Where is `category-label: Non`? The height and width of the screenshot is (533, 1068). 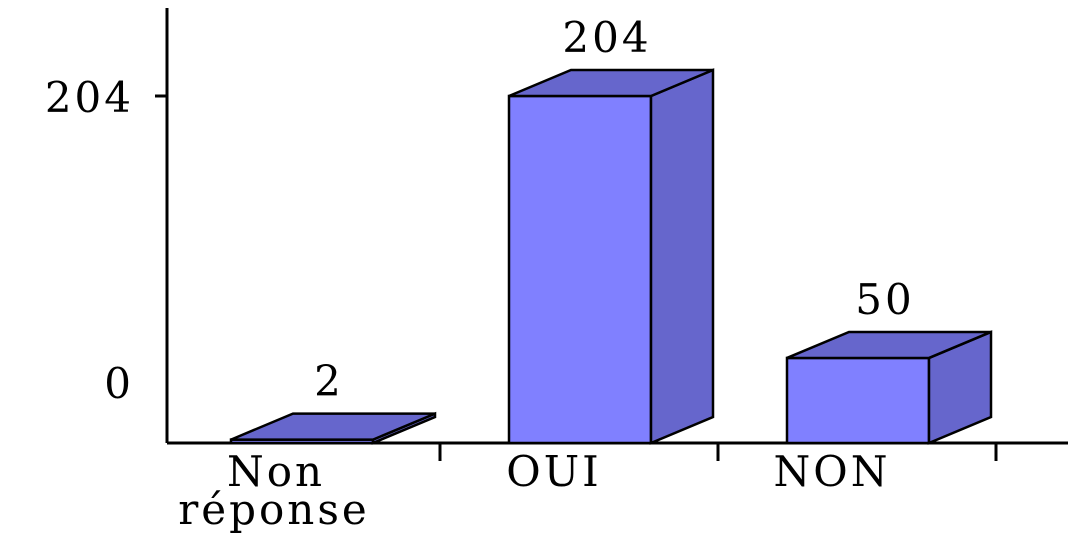
category-label: Non is located at coordinates (276, 471).